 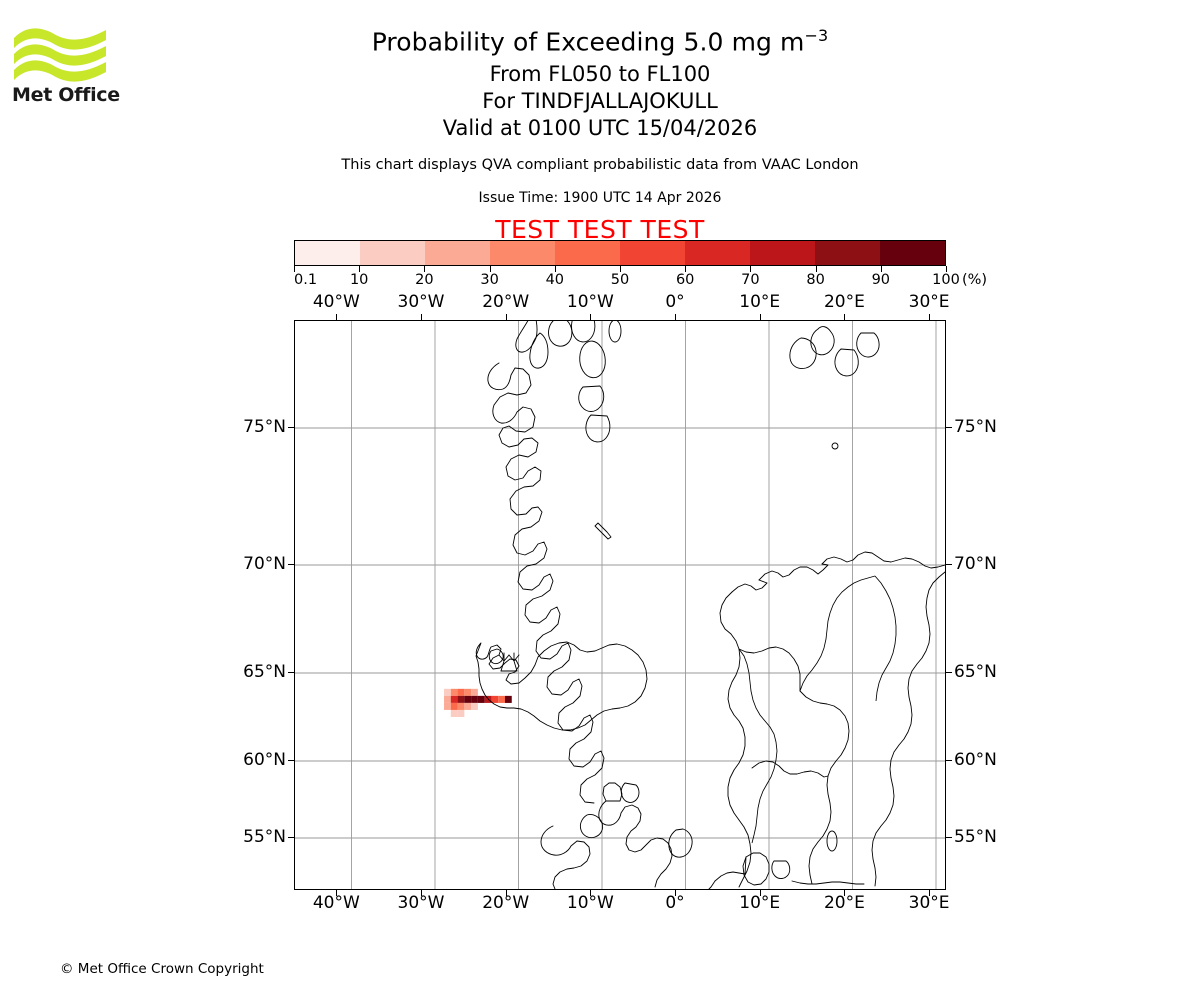 I want to click on country-borders, so click(x=817, y=709).